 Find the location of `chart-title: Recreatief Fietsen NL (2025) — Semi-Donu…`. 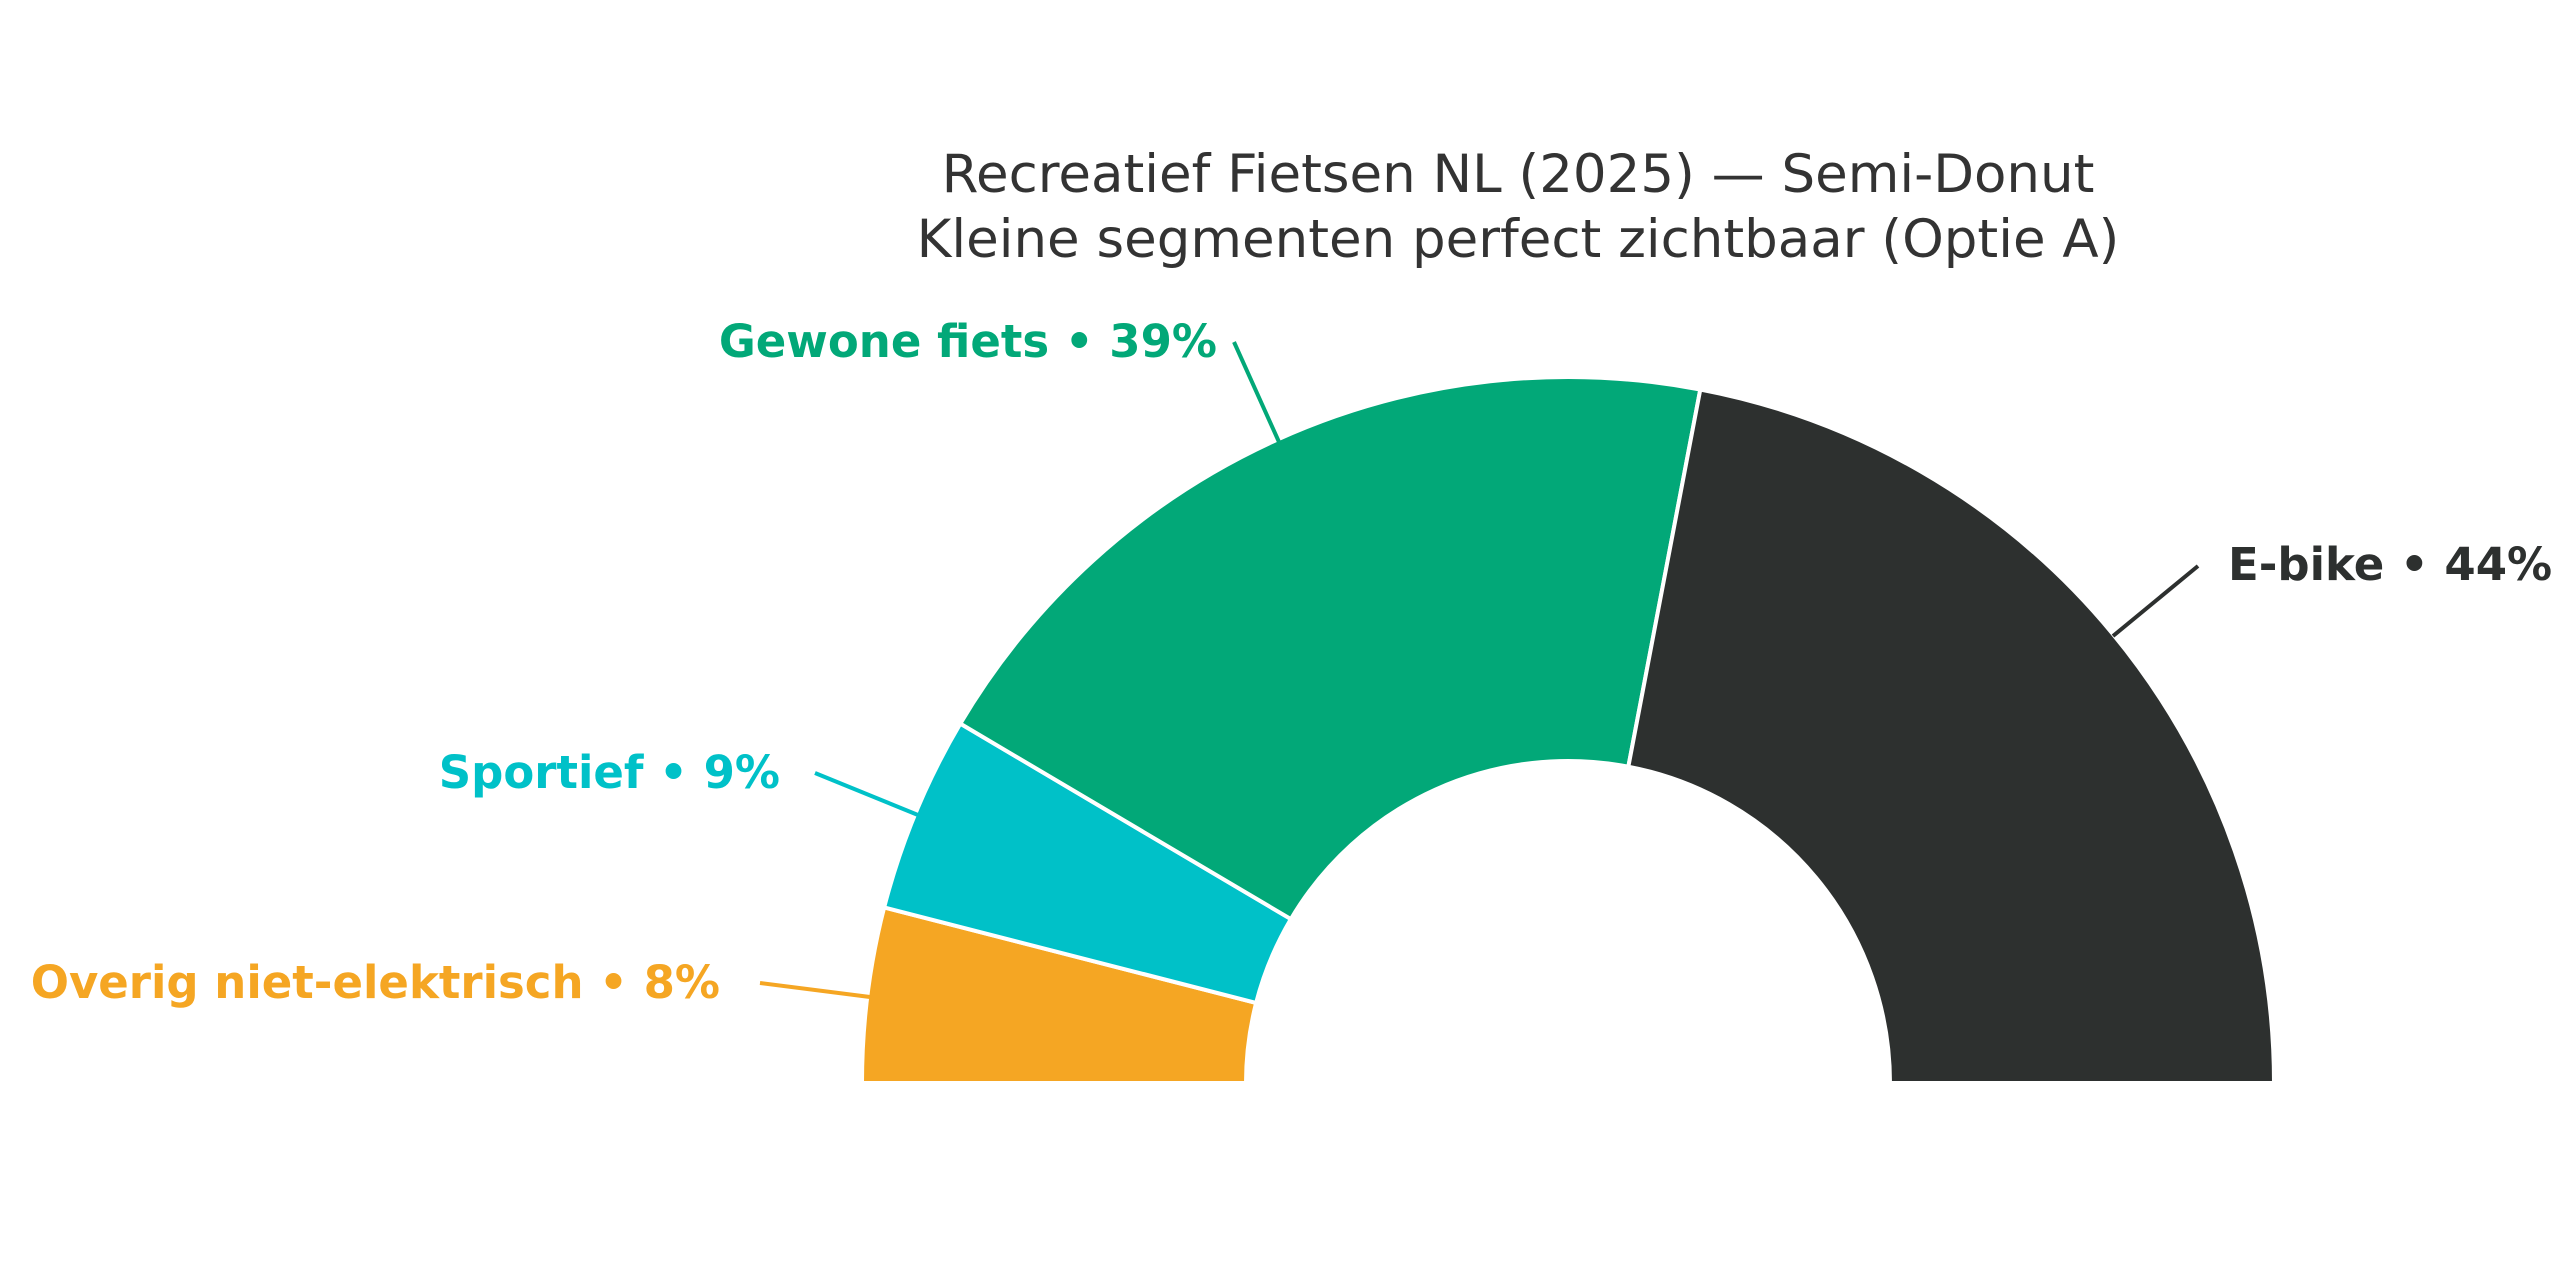

chart-title: Recreatief Fietsen NL (2025) — Semi-Donu… is located at coordinates (1518, 174).